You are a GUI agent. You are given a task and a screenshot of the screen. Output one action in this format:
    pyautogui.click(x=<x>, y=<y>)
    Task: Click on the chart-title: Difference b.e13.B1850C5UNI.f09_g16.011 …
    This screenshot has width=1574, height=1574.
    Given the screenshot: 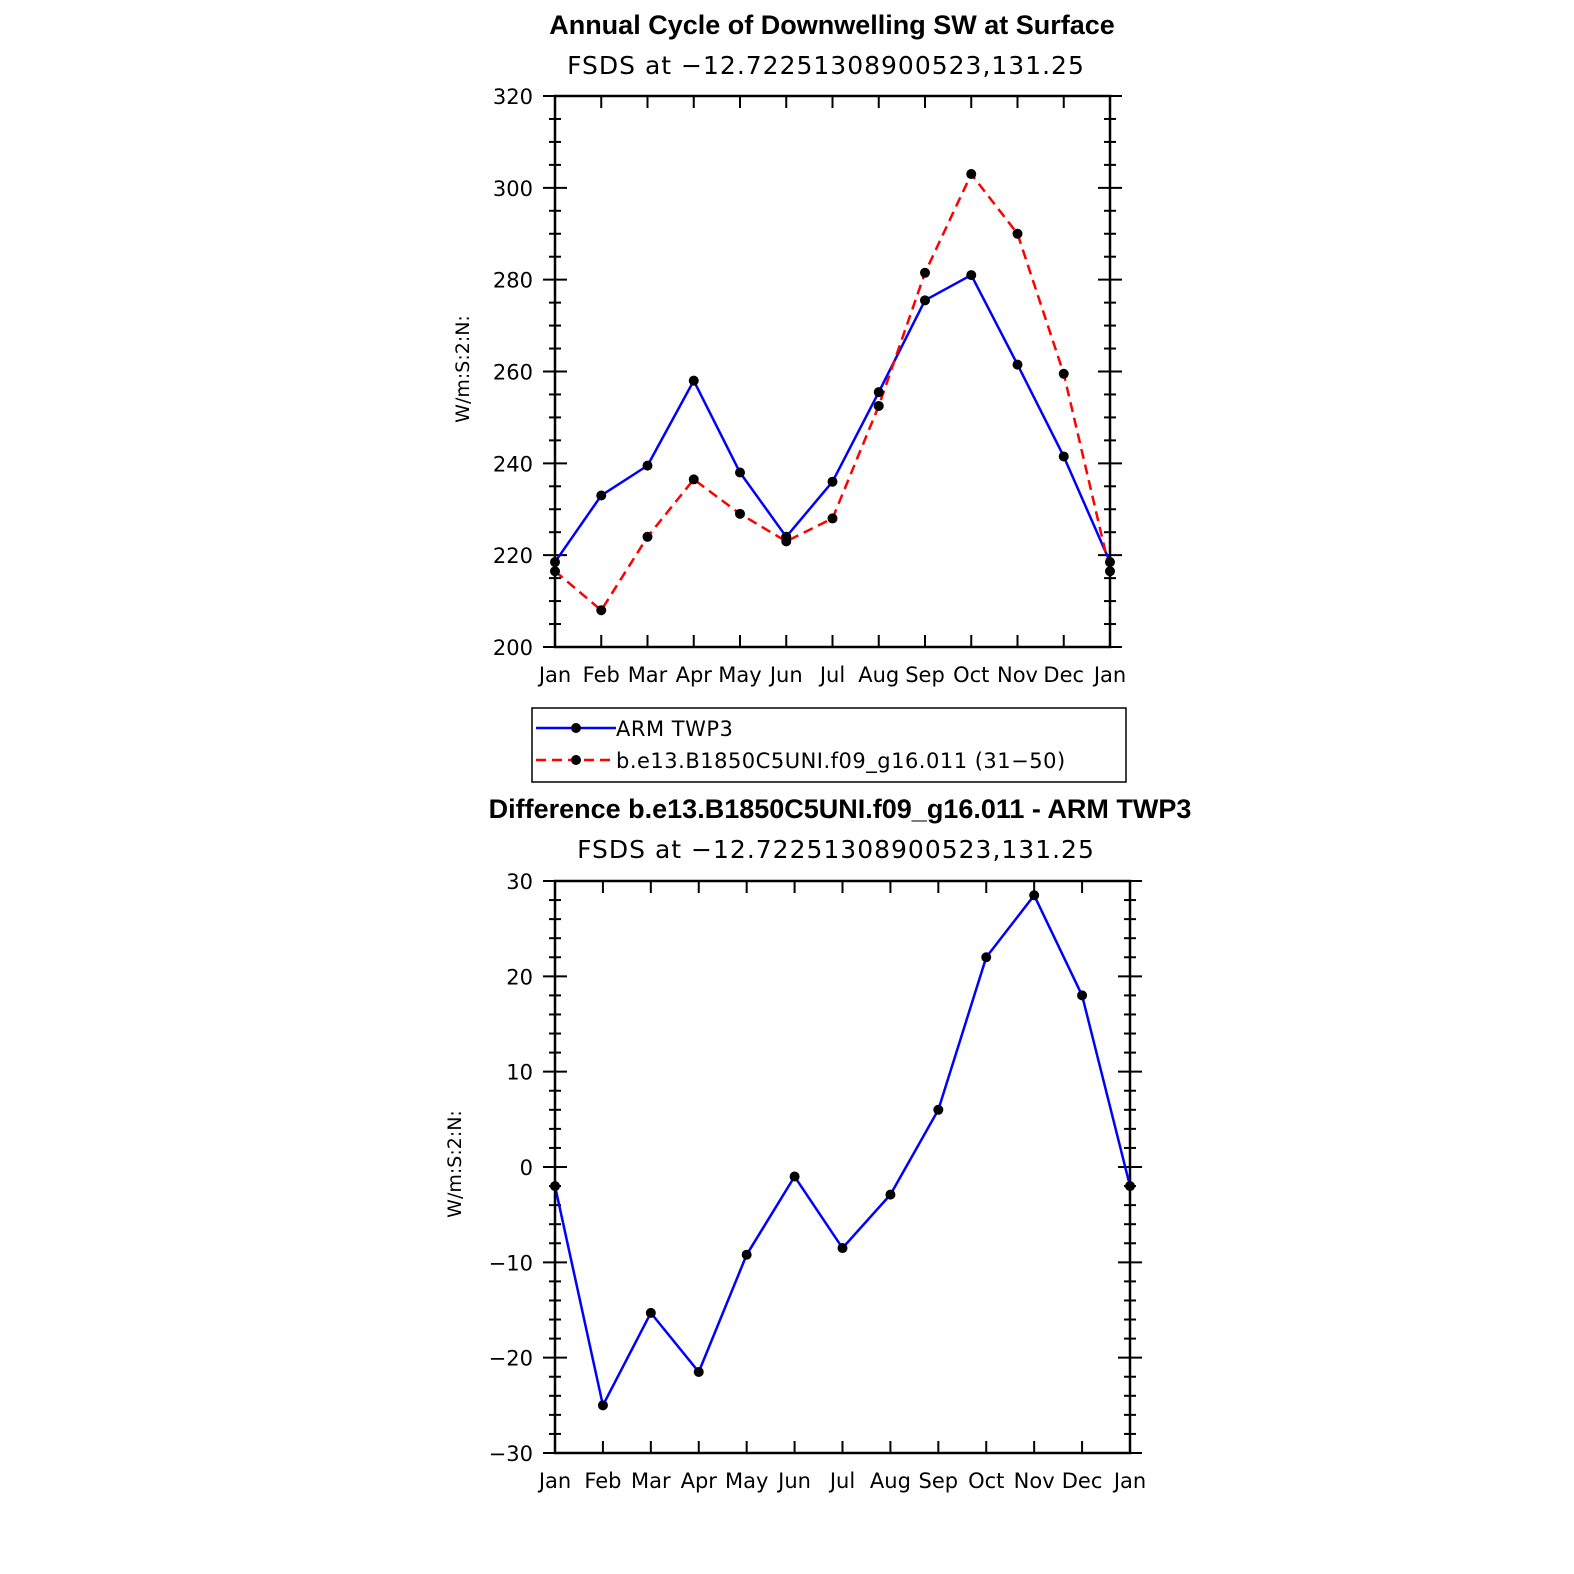 What is the action you would take?
    pyautogui.click(x=840, y=809)
    